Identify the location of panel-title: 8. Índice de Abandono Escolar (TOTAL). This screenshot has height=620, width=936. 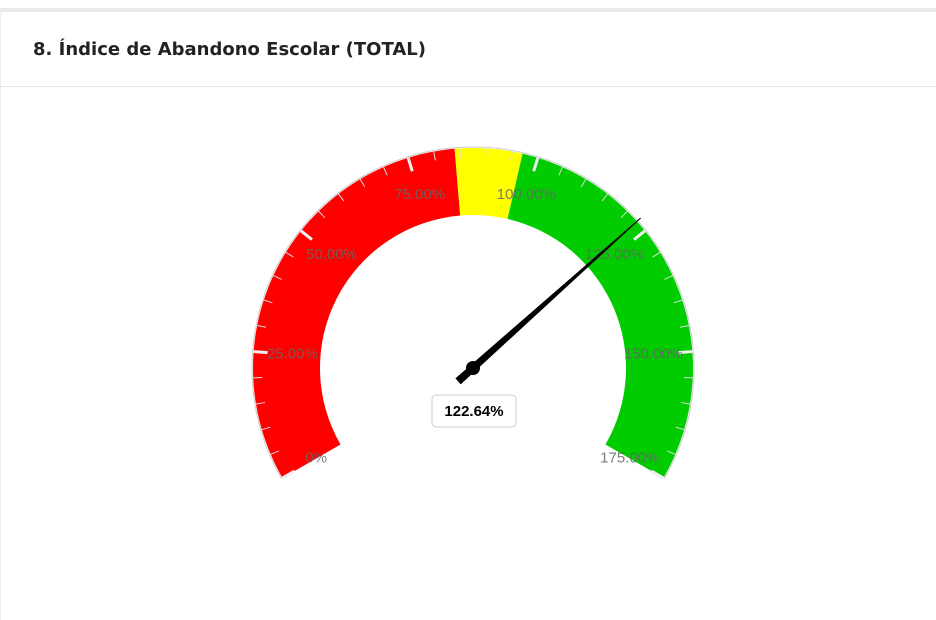
(468, 49).